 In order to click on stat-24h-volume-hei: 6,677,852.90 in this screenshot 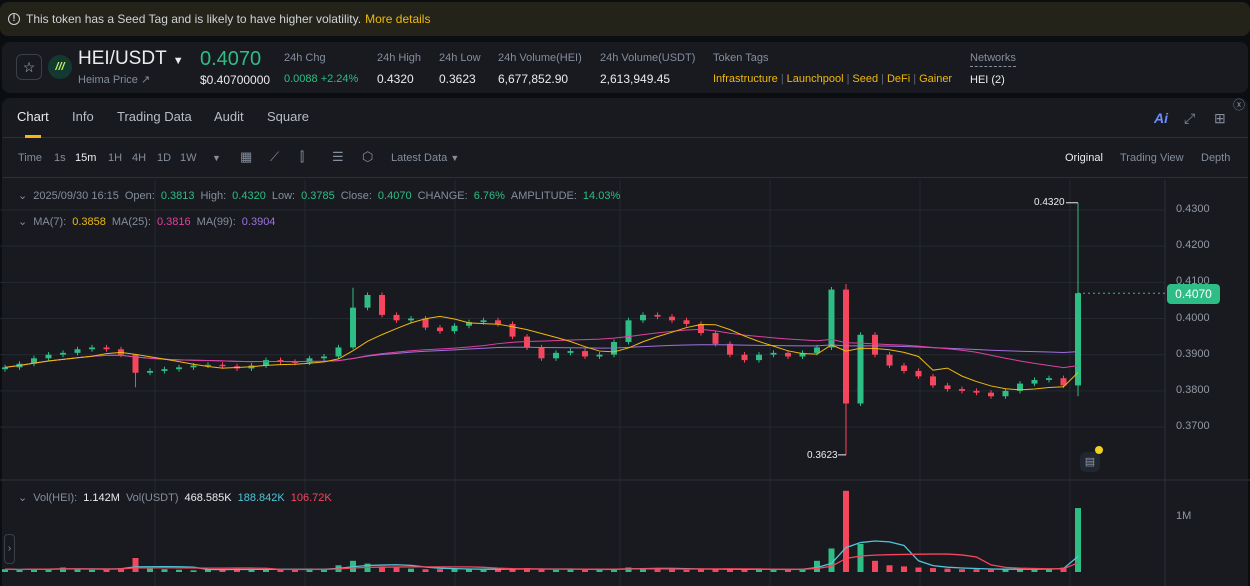, I will do `click(533, 79)`.